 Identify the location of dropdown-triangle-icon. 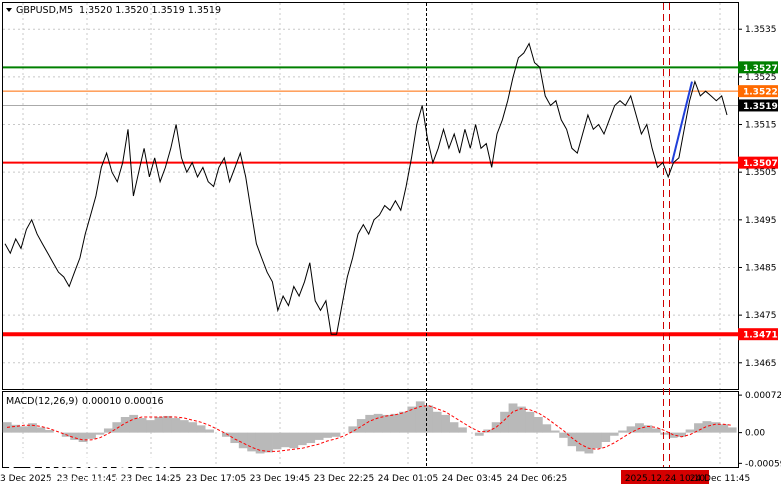
(9, 10).